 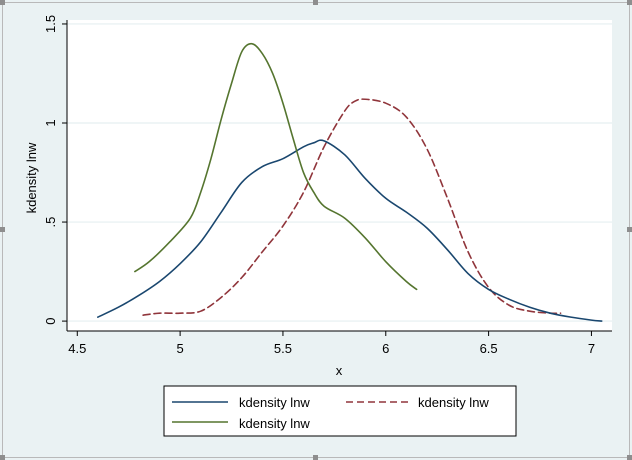 I want to click on x-tick-label: 5, so click(x=179, y=348).